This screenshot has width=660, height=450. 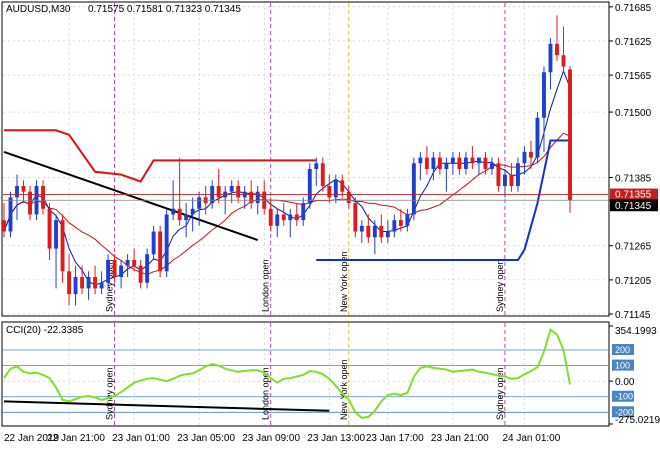 What do you see at coordinates (336, 438) in the screenshot?
I see `time-tick-label: 23 Jan 13:00` at bounding box center [336, 438].